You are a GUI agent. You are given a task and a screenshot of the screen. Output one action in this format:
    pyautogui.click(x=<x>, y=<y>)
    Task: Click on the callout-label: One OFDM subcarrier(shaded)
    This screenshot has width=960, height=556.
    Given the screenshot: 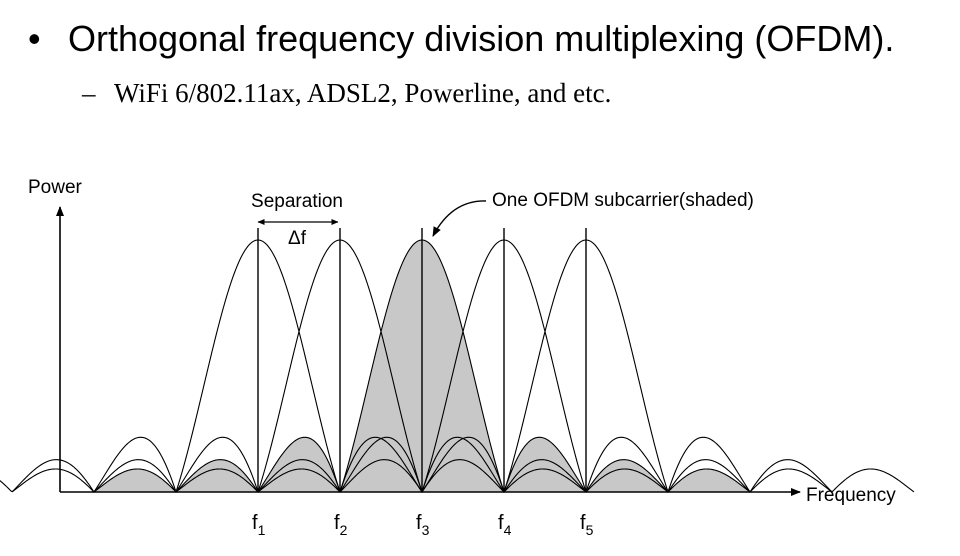 What is the action you would take?
    pyautogui.click(x=623, y=200)
    